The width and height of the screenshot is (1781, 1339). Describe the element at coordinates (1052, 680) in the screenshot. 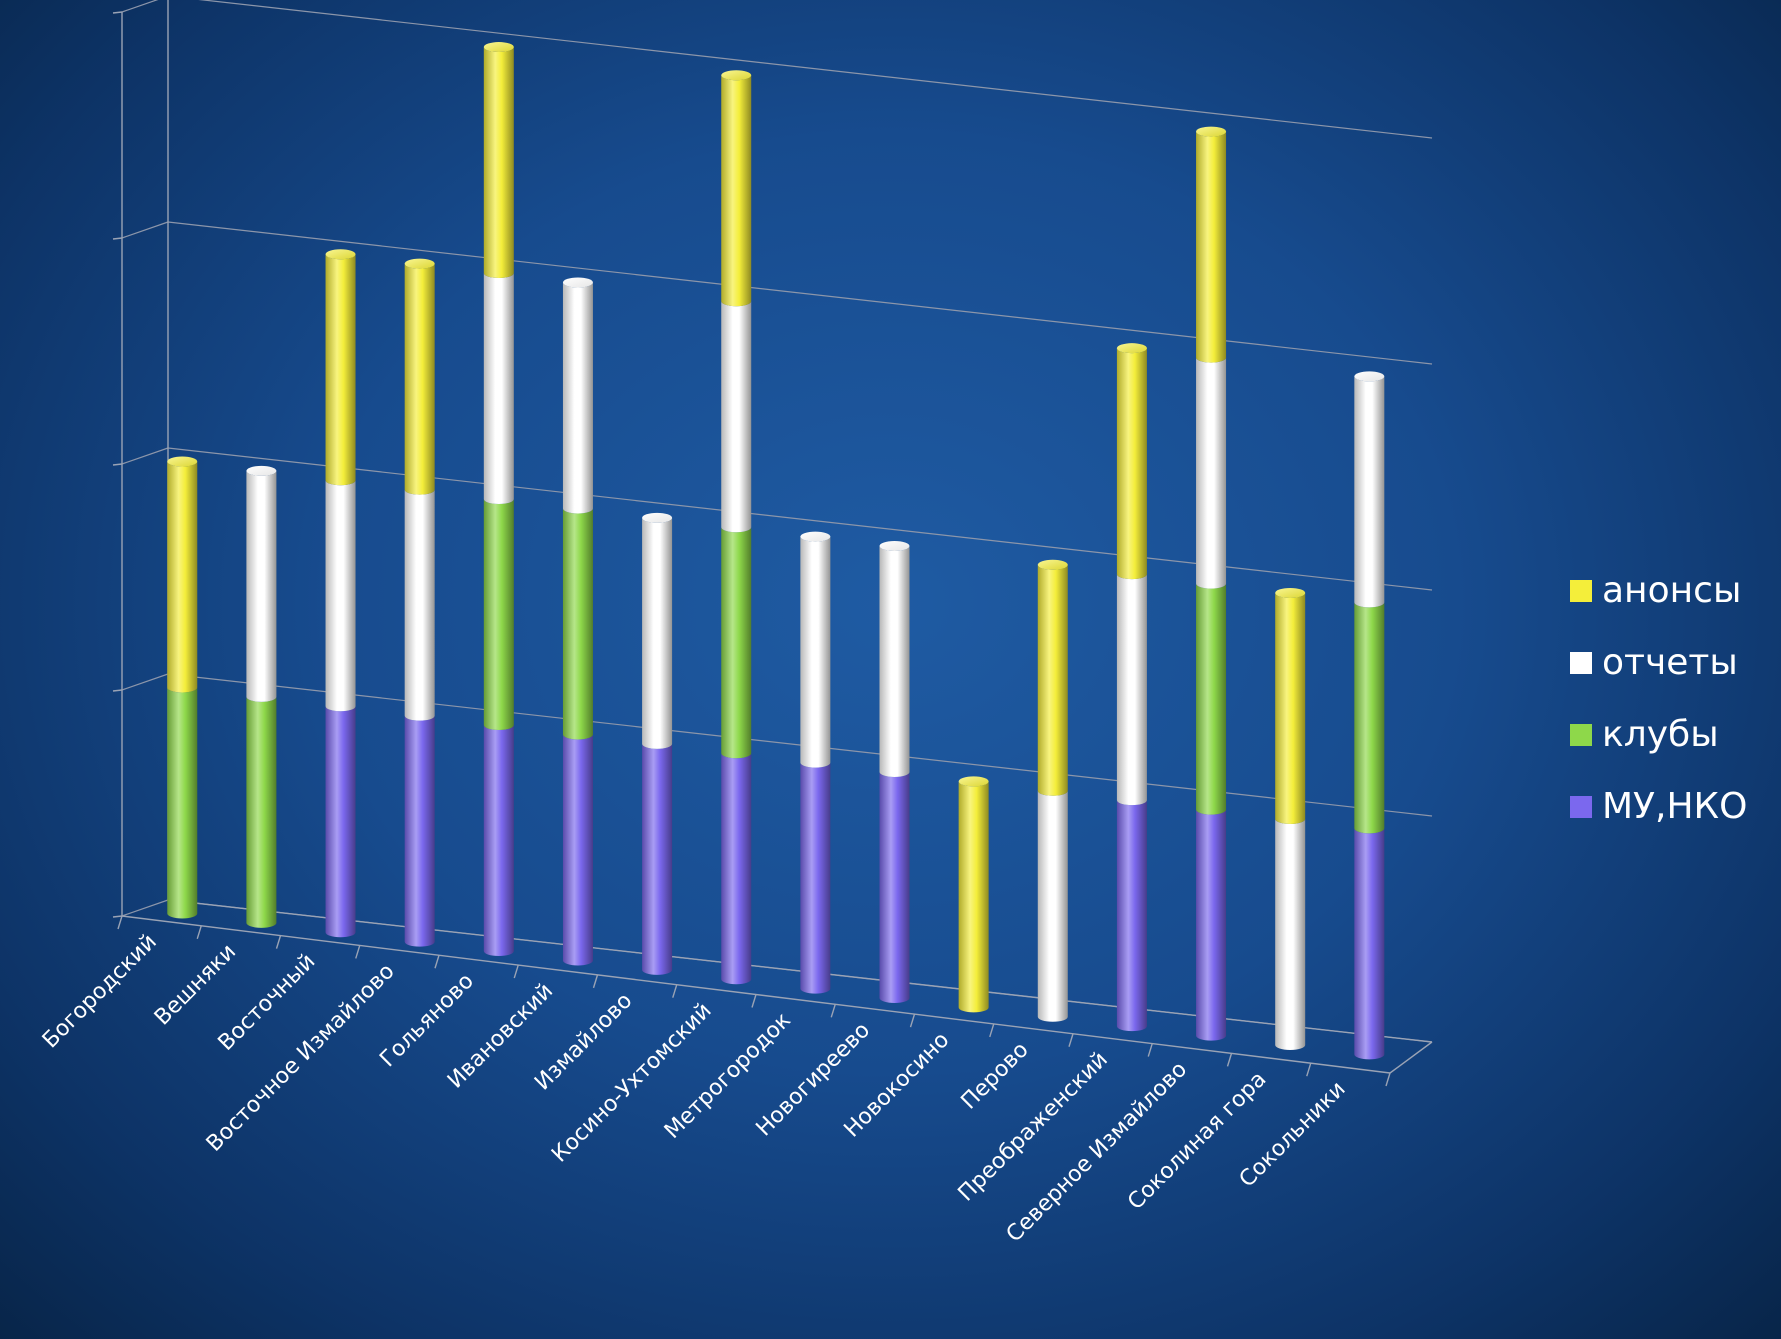

I see `bar-segment-анонсы-3-11` at that location.